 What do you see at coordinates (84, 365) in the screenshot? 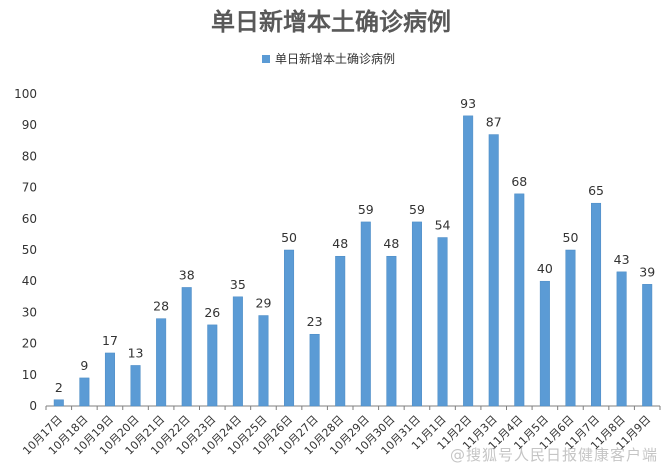
I see `data-label: 9` at bounding box center [84, 365].